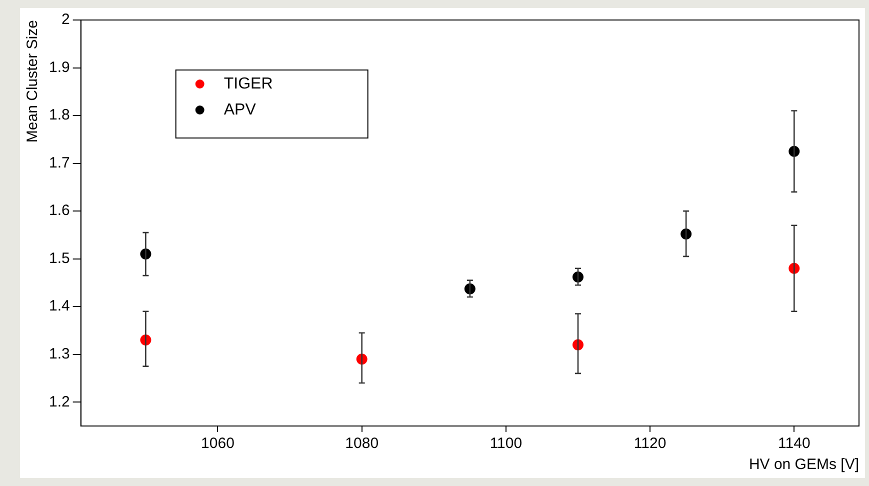 The height and width of the screenshot is (486, 869). Describe the element at coordinates (59, 306) in the screenshot. I see `y-tick-label: 1.4` at that location.